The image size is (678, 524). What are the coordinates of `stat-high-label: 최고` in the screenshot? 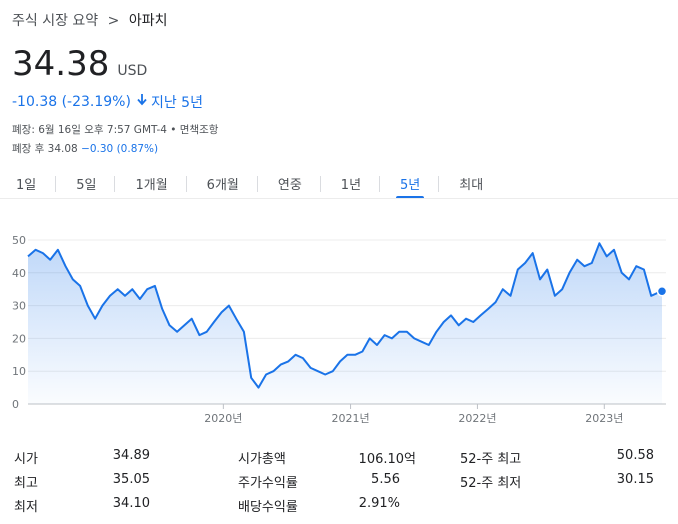 It's located at (26, 483).